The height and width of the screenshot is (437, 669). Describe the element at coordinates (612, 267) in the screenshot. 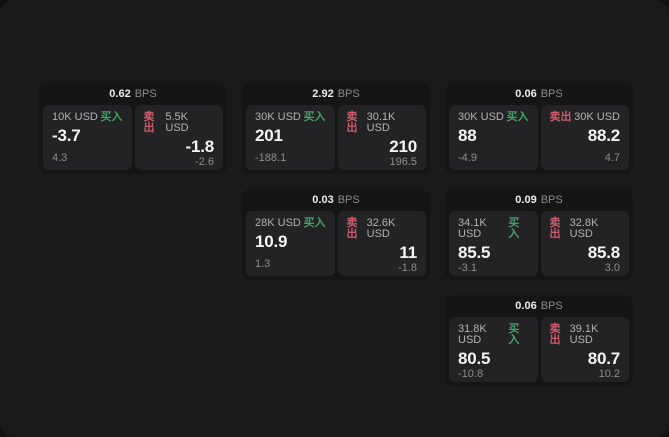

I see `sell-delta-value: 3.0` at that location.